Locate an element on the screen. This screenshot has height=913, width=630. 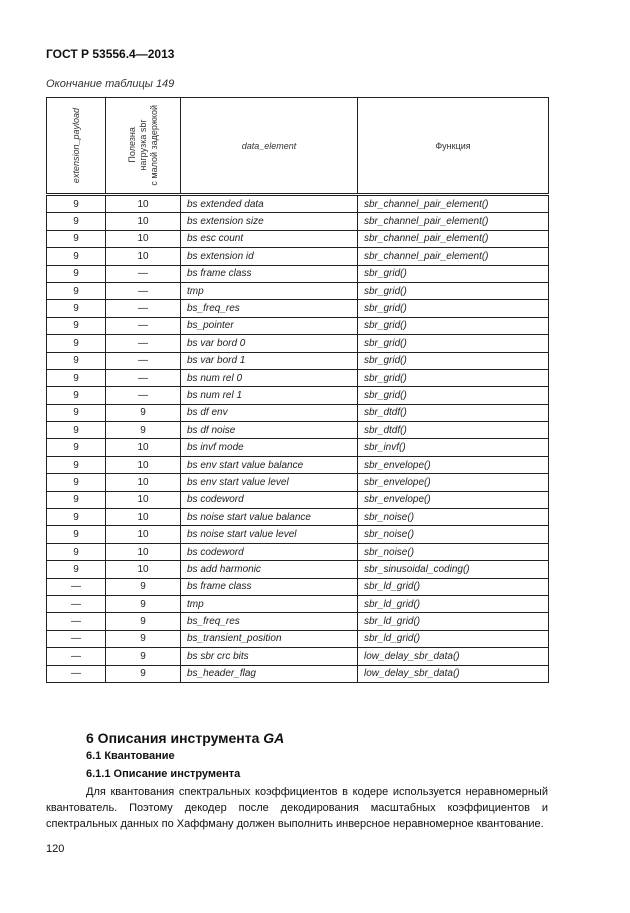
header-line: Полезна is located at coordinates (131, 145).